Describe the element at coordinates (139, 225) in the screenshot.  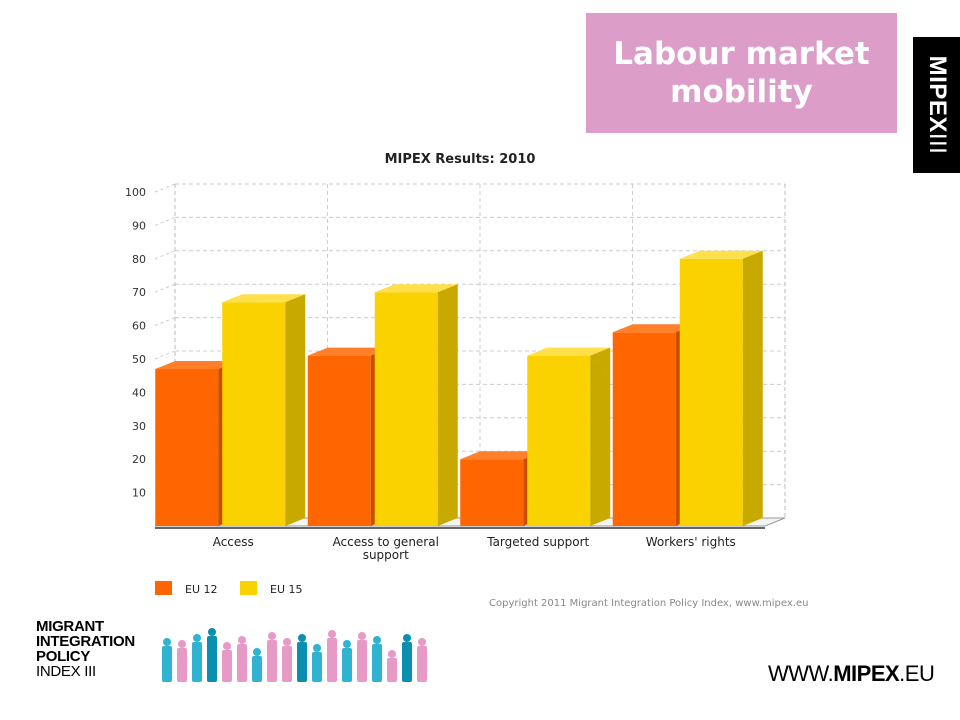
I see `y-tick-label: 90` at that location.